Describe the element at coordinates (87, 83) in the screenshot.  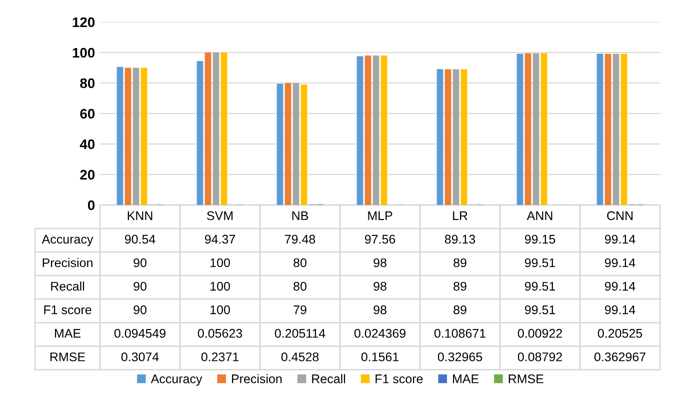
I see `y-tick-label: 80` at that location.